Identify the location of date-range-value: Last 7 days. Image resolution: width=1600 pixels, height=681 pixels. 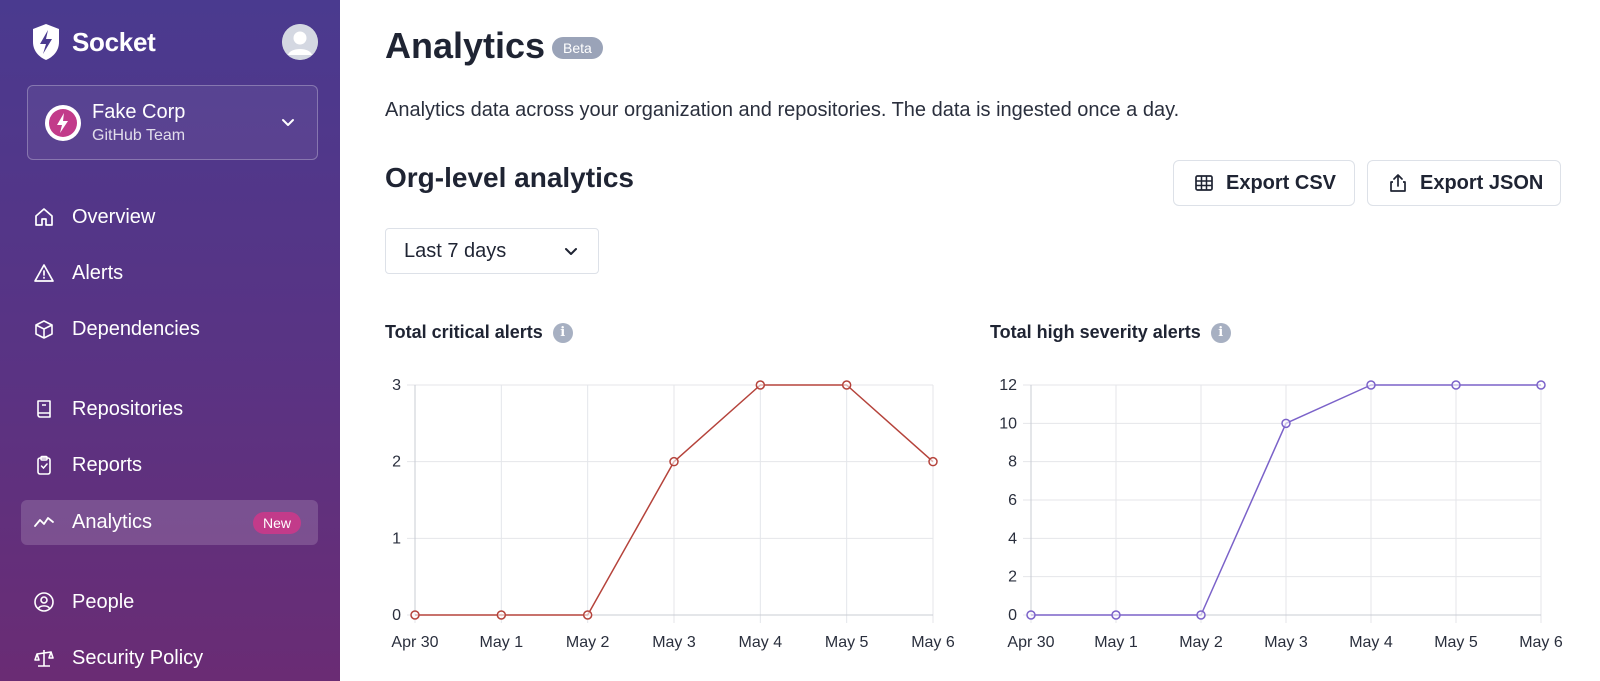
(455, 251).